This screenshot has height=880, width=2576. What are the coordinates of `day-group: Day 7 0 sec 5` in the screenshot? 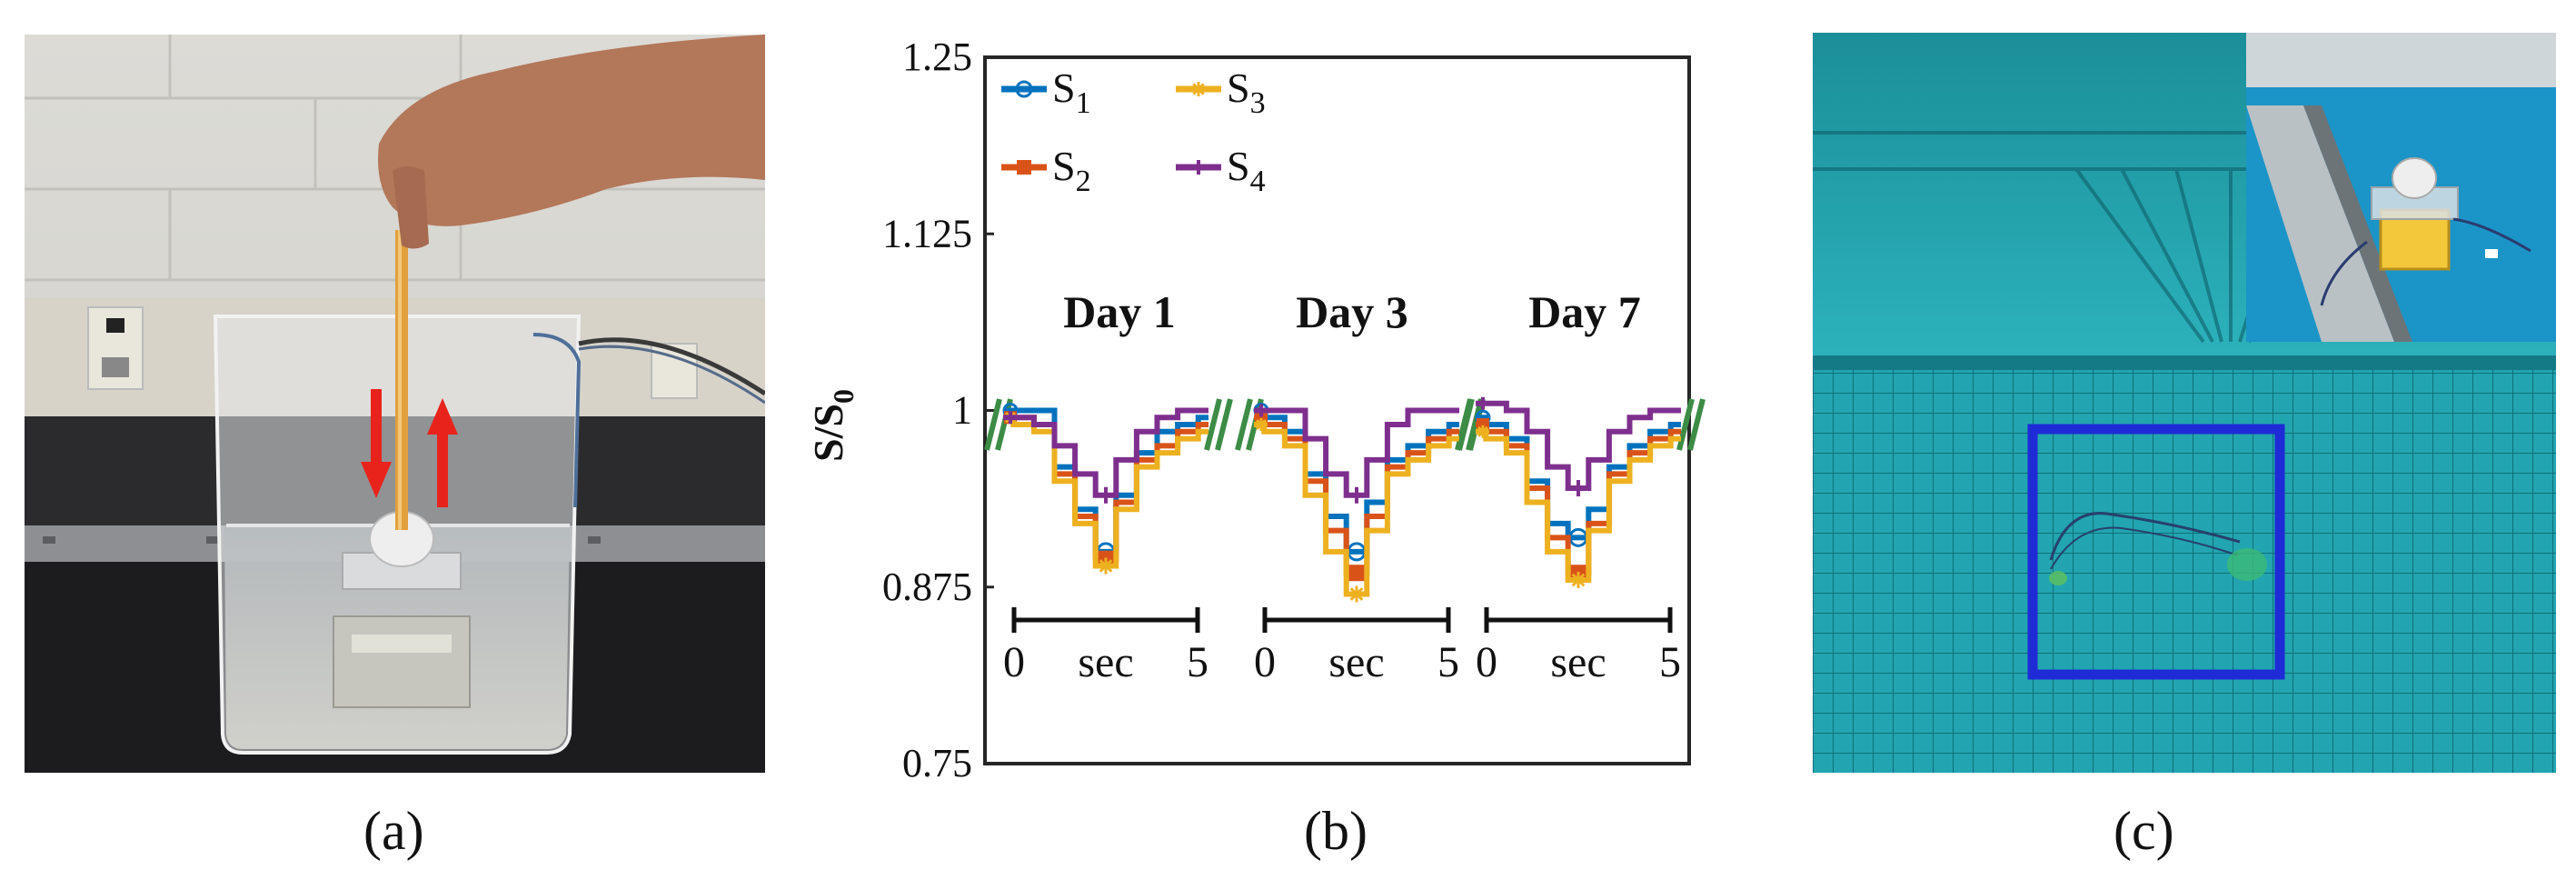 It's located at (1581, 486).